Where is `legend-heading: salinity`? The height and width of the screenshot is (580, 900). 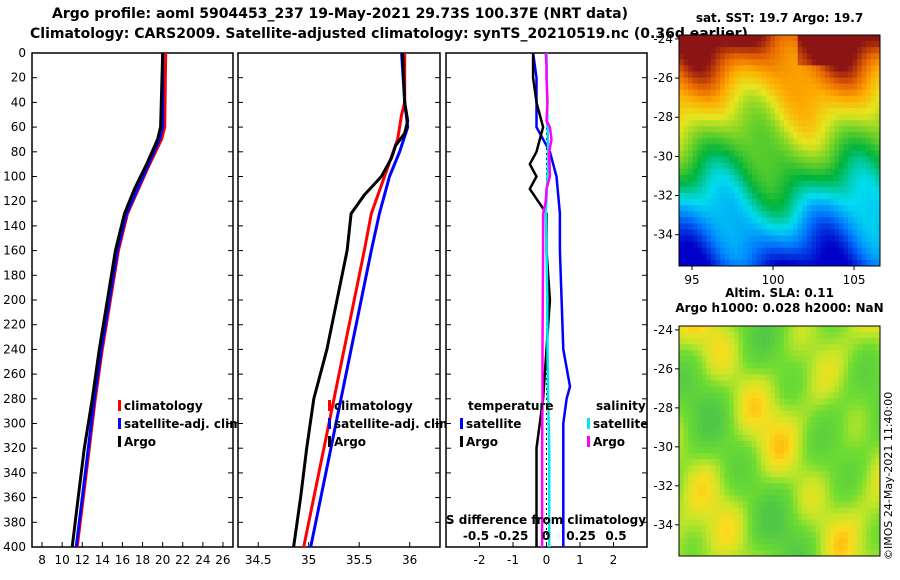 legend-heading: salinity is located at coordinates (621, 406).